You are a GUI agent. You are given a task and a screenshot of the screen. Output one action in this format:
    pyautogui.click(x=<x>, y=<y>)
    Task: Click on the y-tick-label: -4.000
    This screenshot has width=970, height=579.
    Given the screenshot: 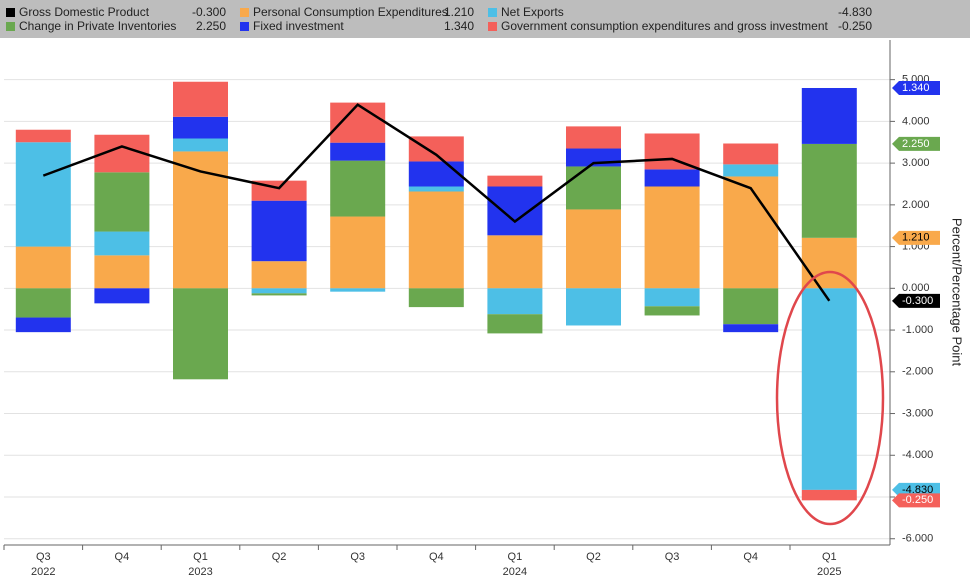 What is the action you would take?
    pyautogui.click(x=917, y=455)
    